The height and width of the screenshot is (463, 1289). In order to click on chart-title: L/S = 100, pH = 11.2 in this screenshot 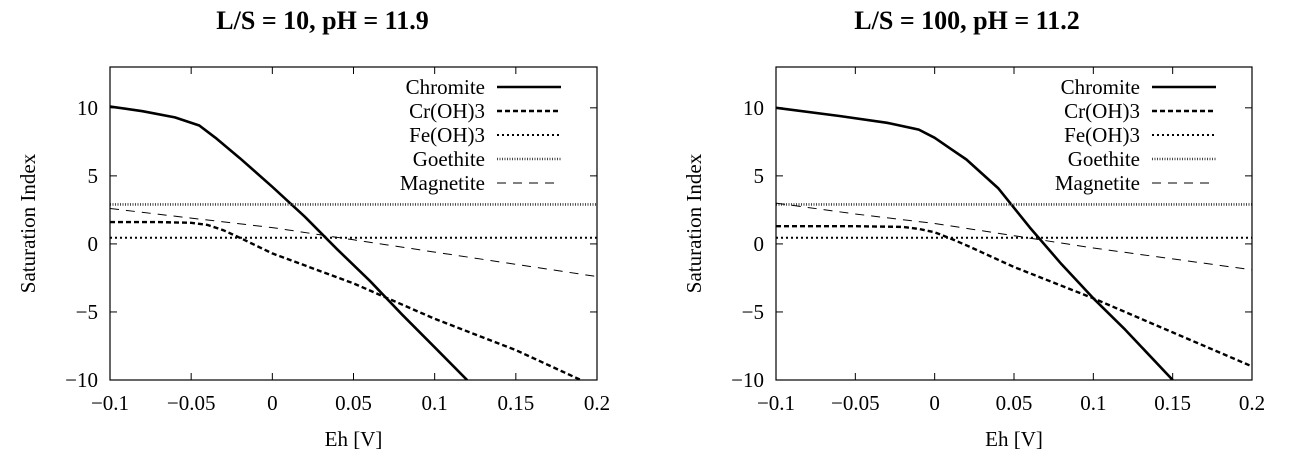, I will do `click(967, 20)`.